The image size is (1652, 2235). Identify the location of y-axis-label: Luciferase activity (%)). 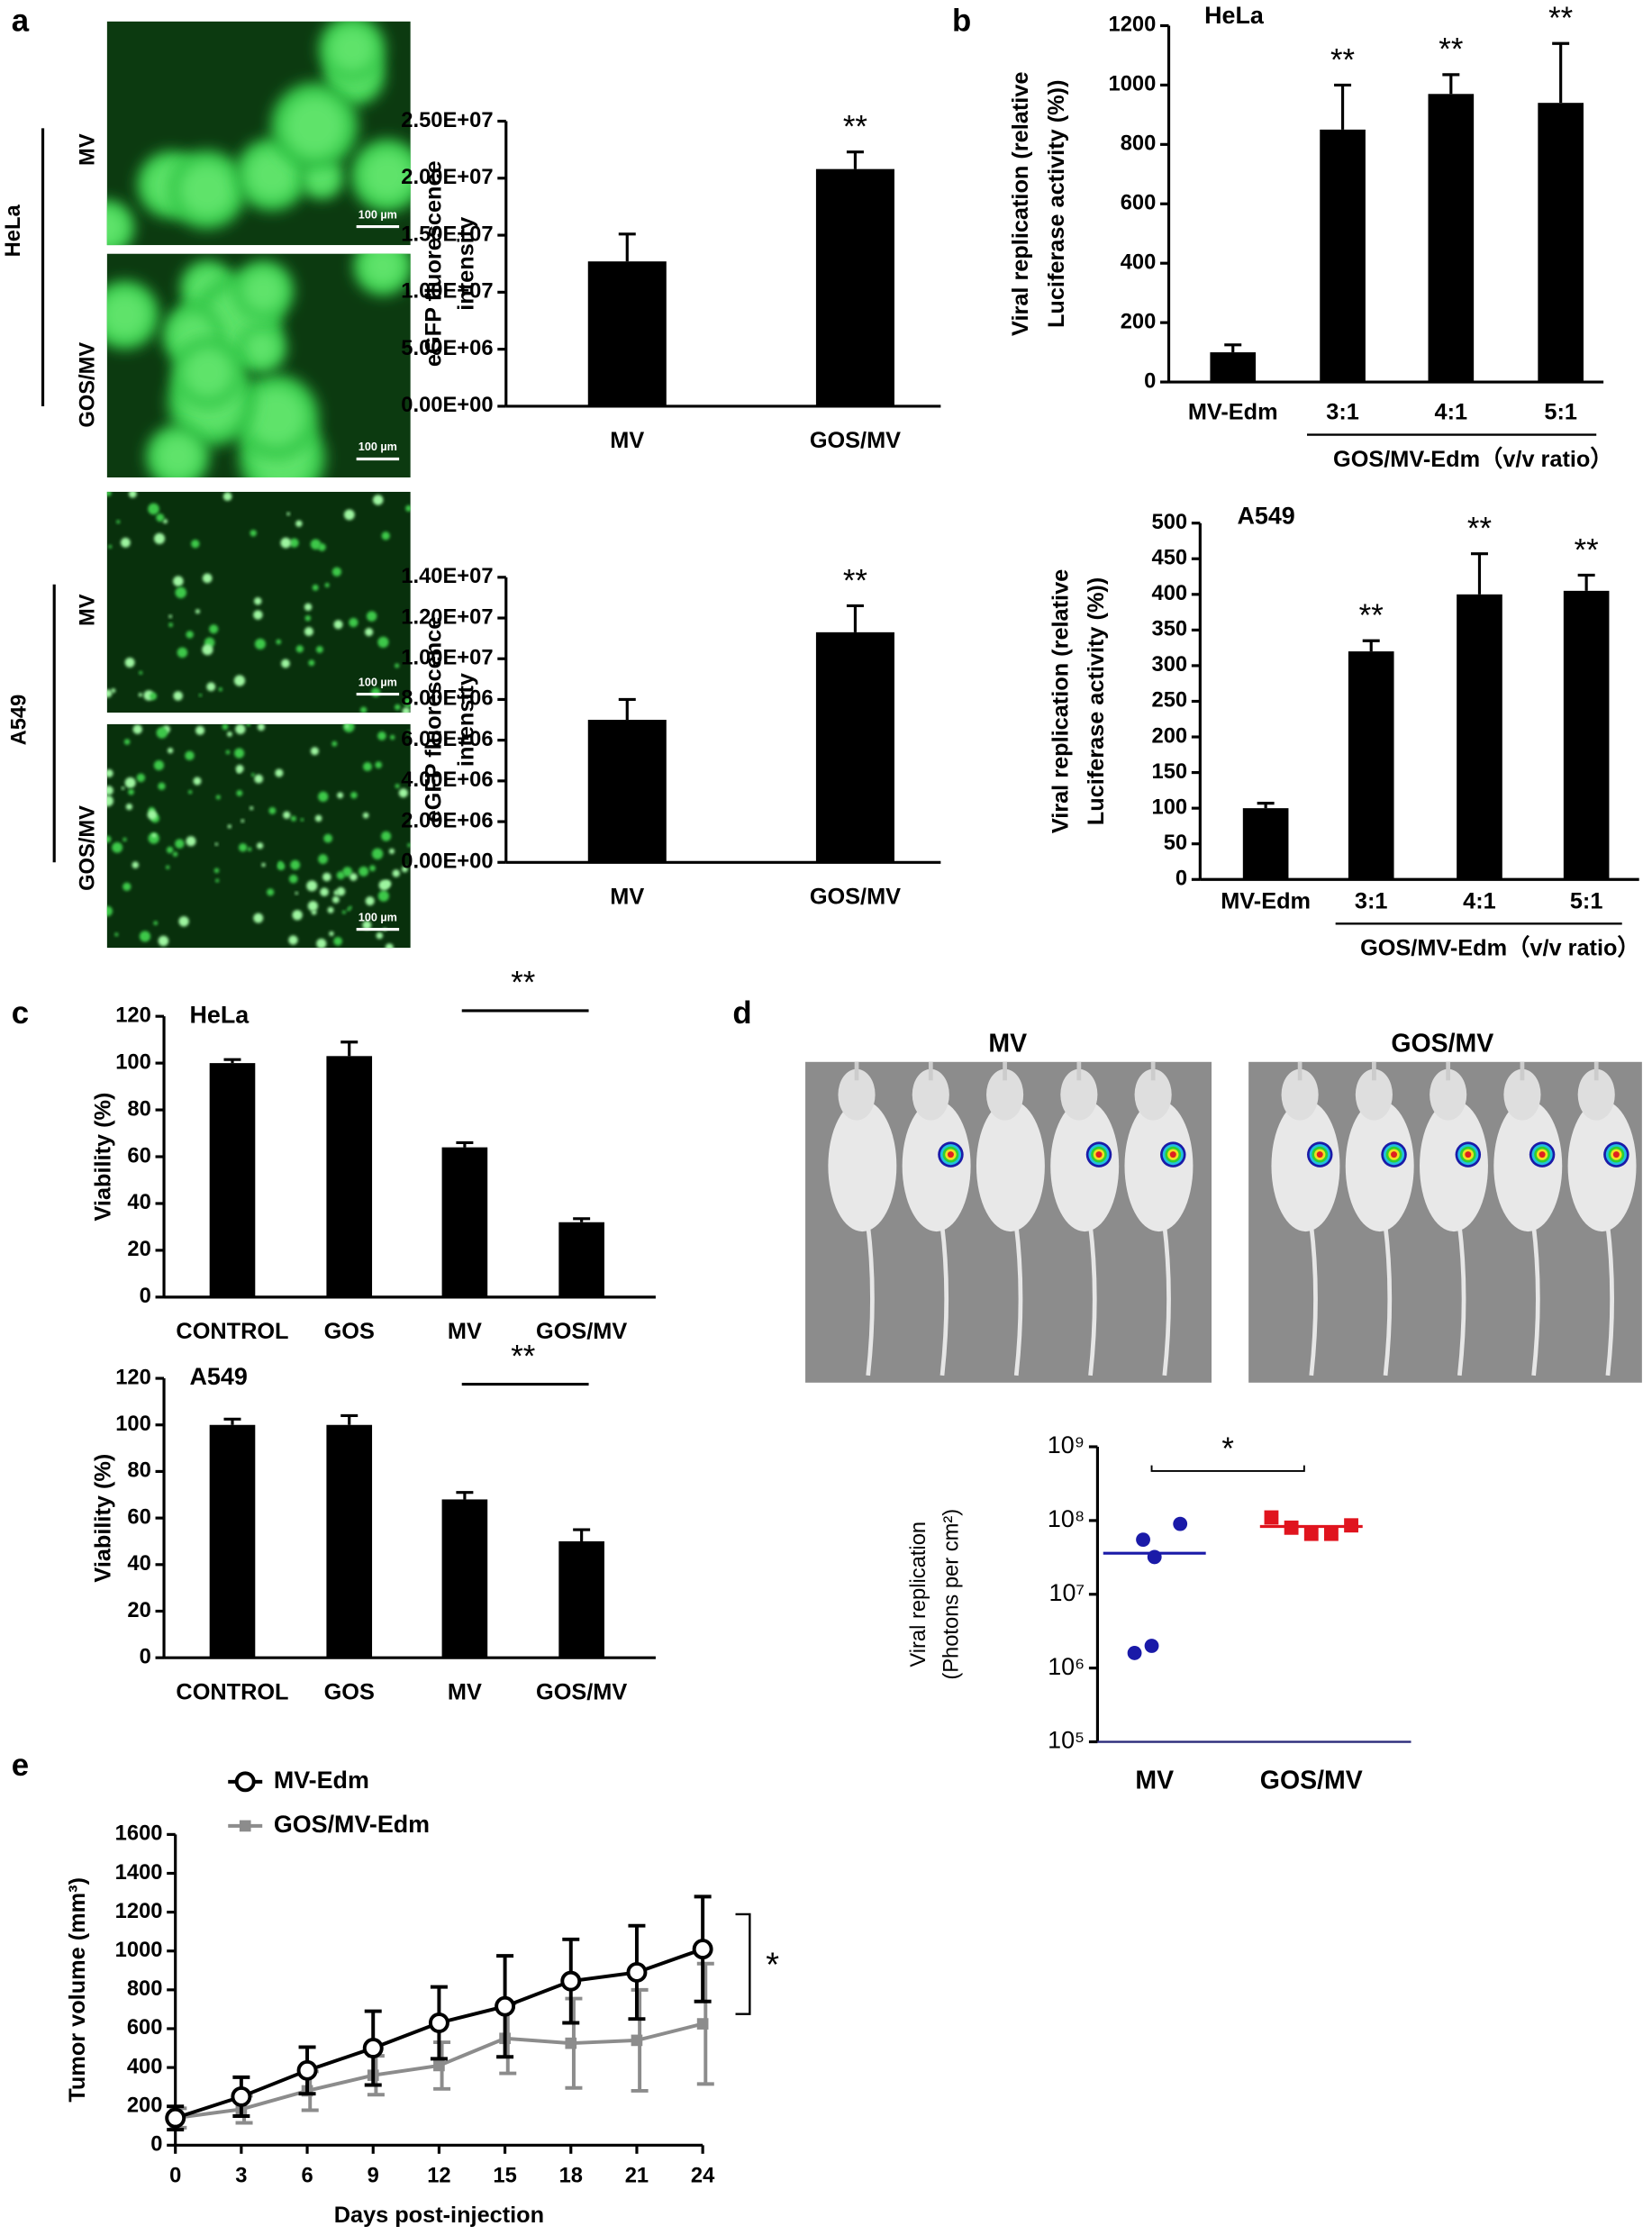
(1056, 203).